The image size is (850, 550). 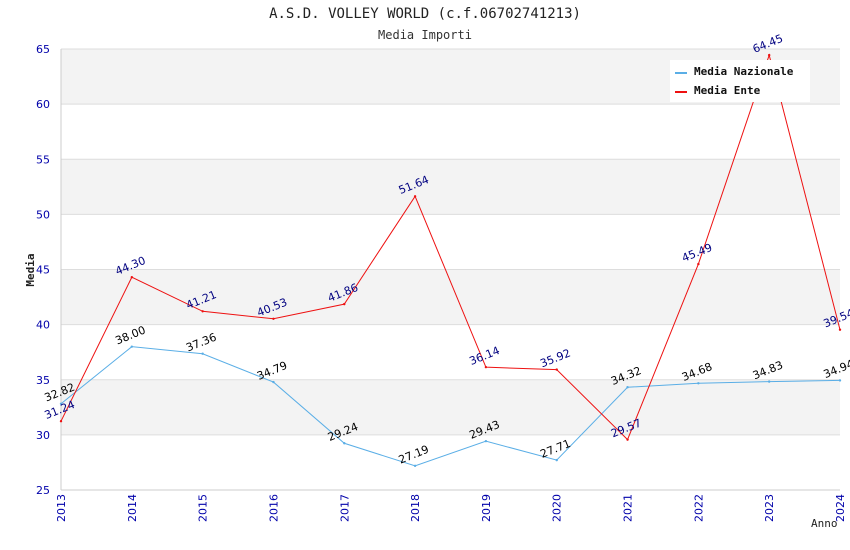 What do you see at coordinates (43, 104) in the screenshot?
I see `y-tick-label: 60` at bounding box center [43, 104].